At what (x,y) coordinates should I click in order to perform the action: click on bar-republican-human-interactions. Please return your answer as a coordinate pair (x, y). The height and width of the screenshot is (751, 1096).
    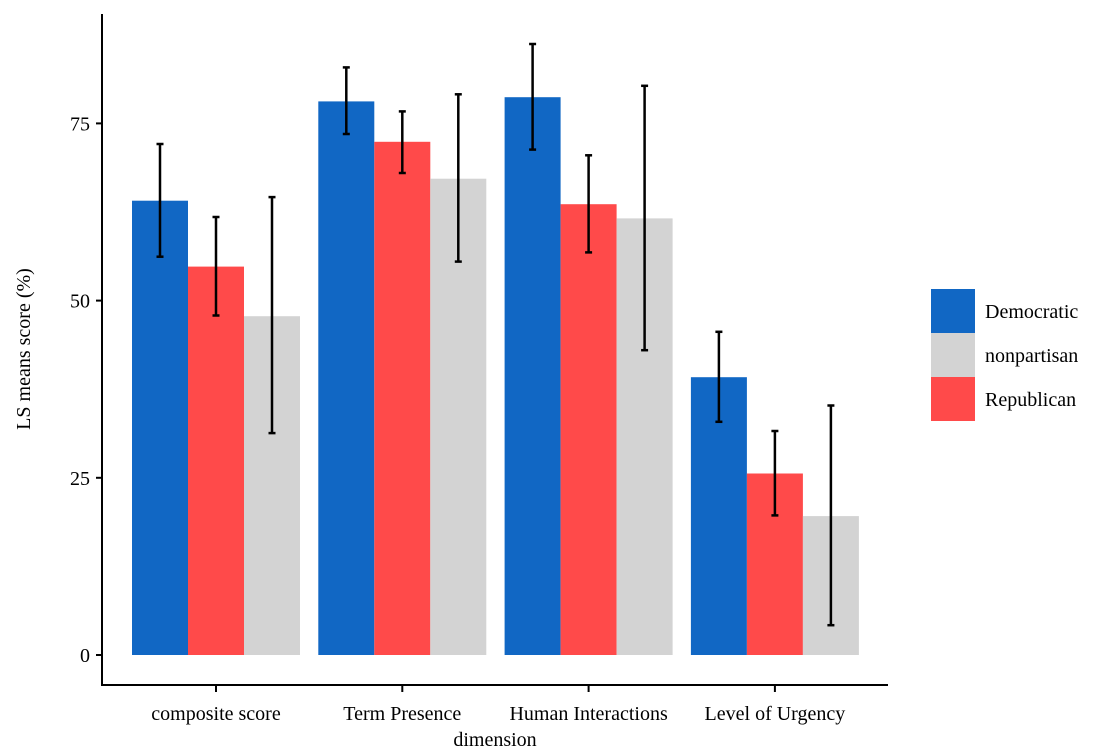
    Looking at the image, I should click on (588, 429).